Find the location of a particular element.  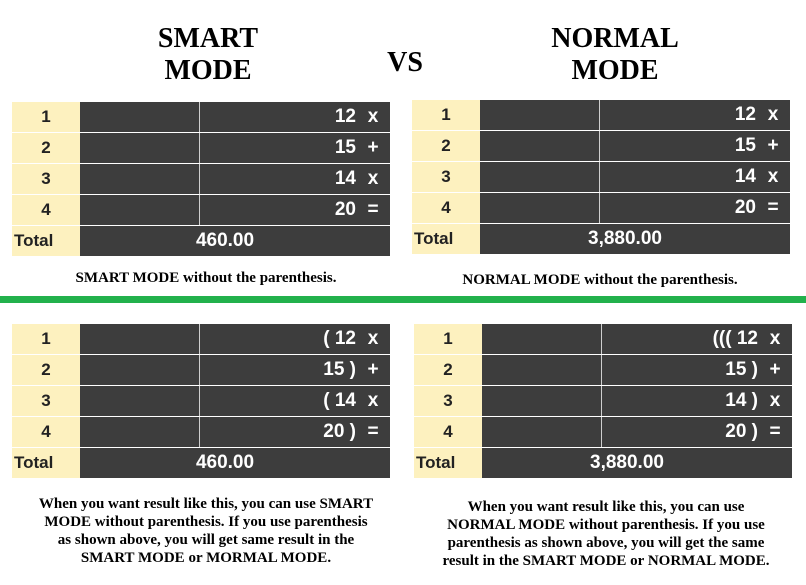

entry-value: ((( 12 is located at coordinates (735, 338).